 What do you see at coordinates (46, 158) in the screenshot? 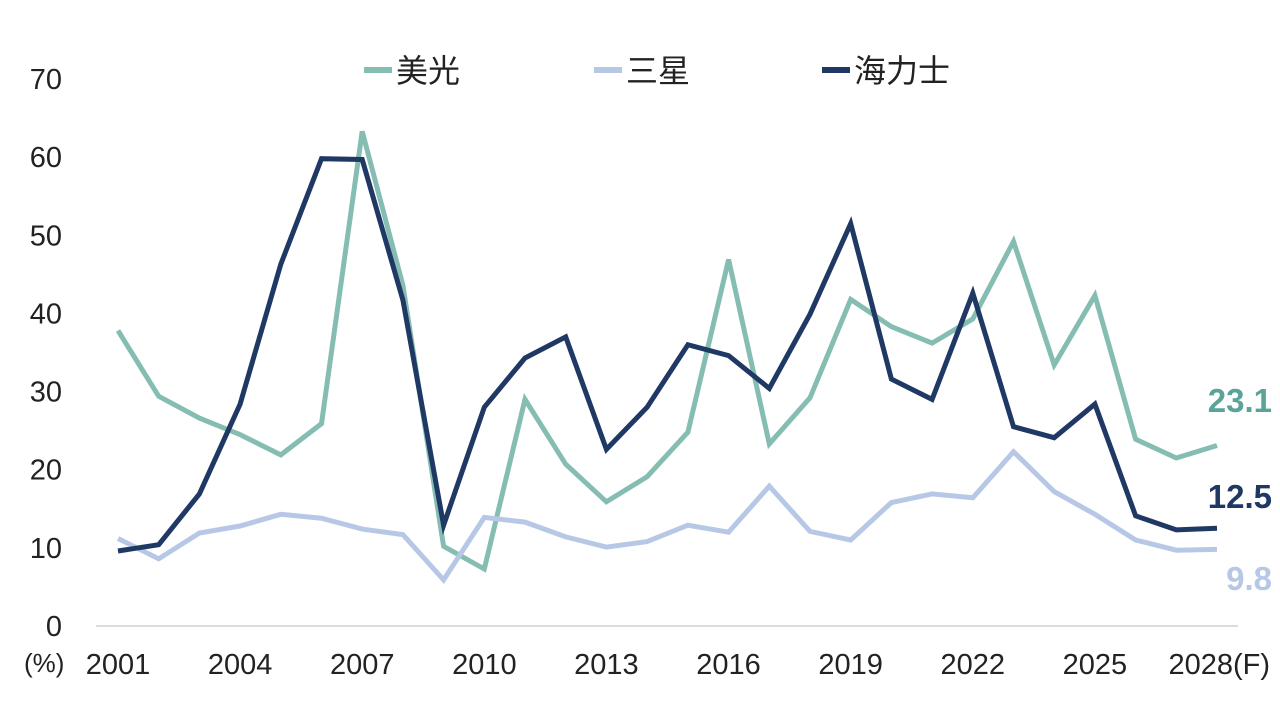
I see `y-tick-label: 60` at bounding box center [46, 158].